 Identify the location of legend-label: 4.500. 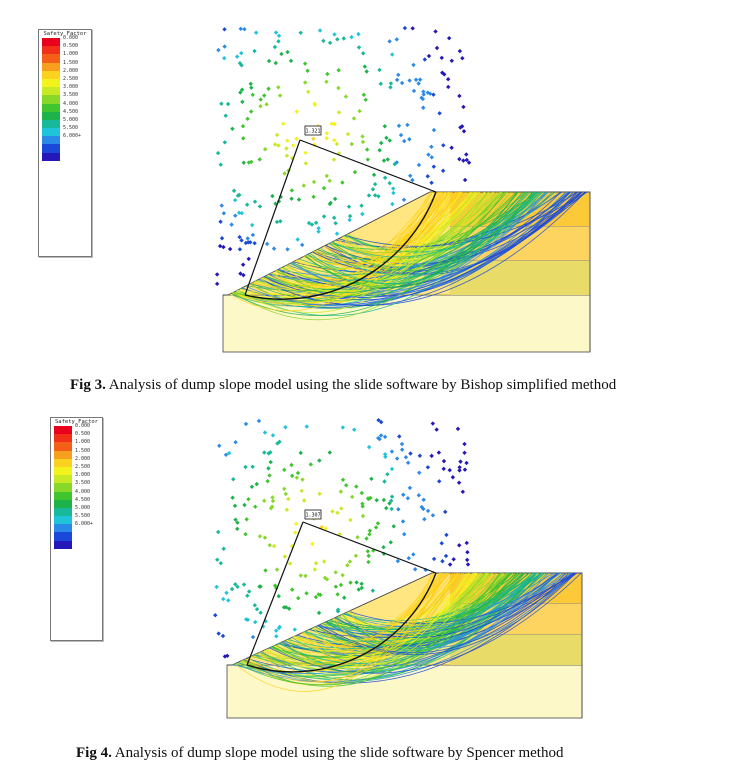
(71, 111).